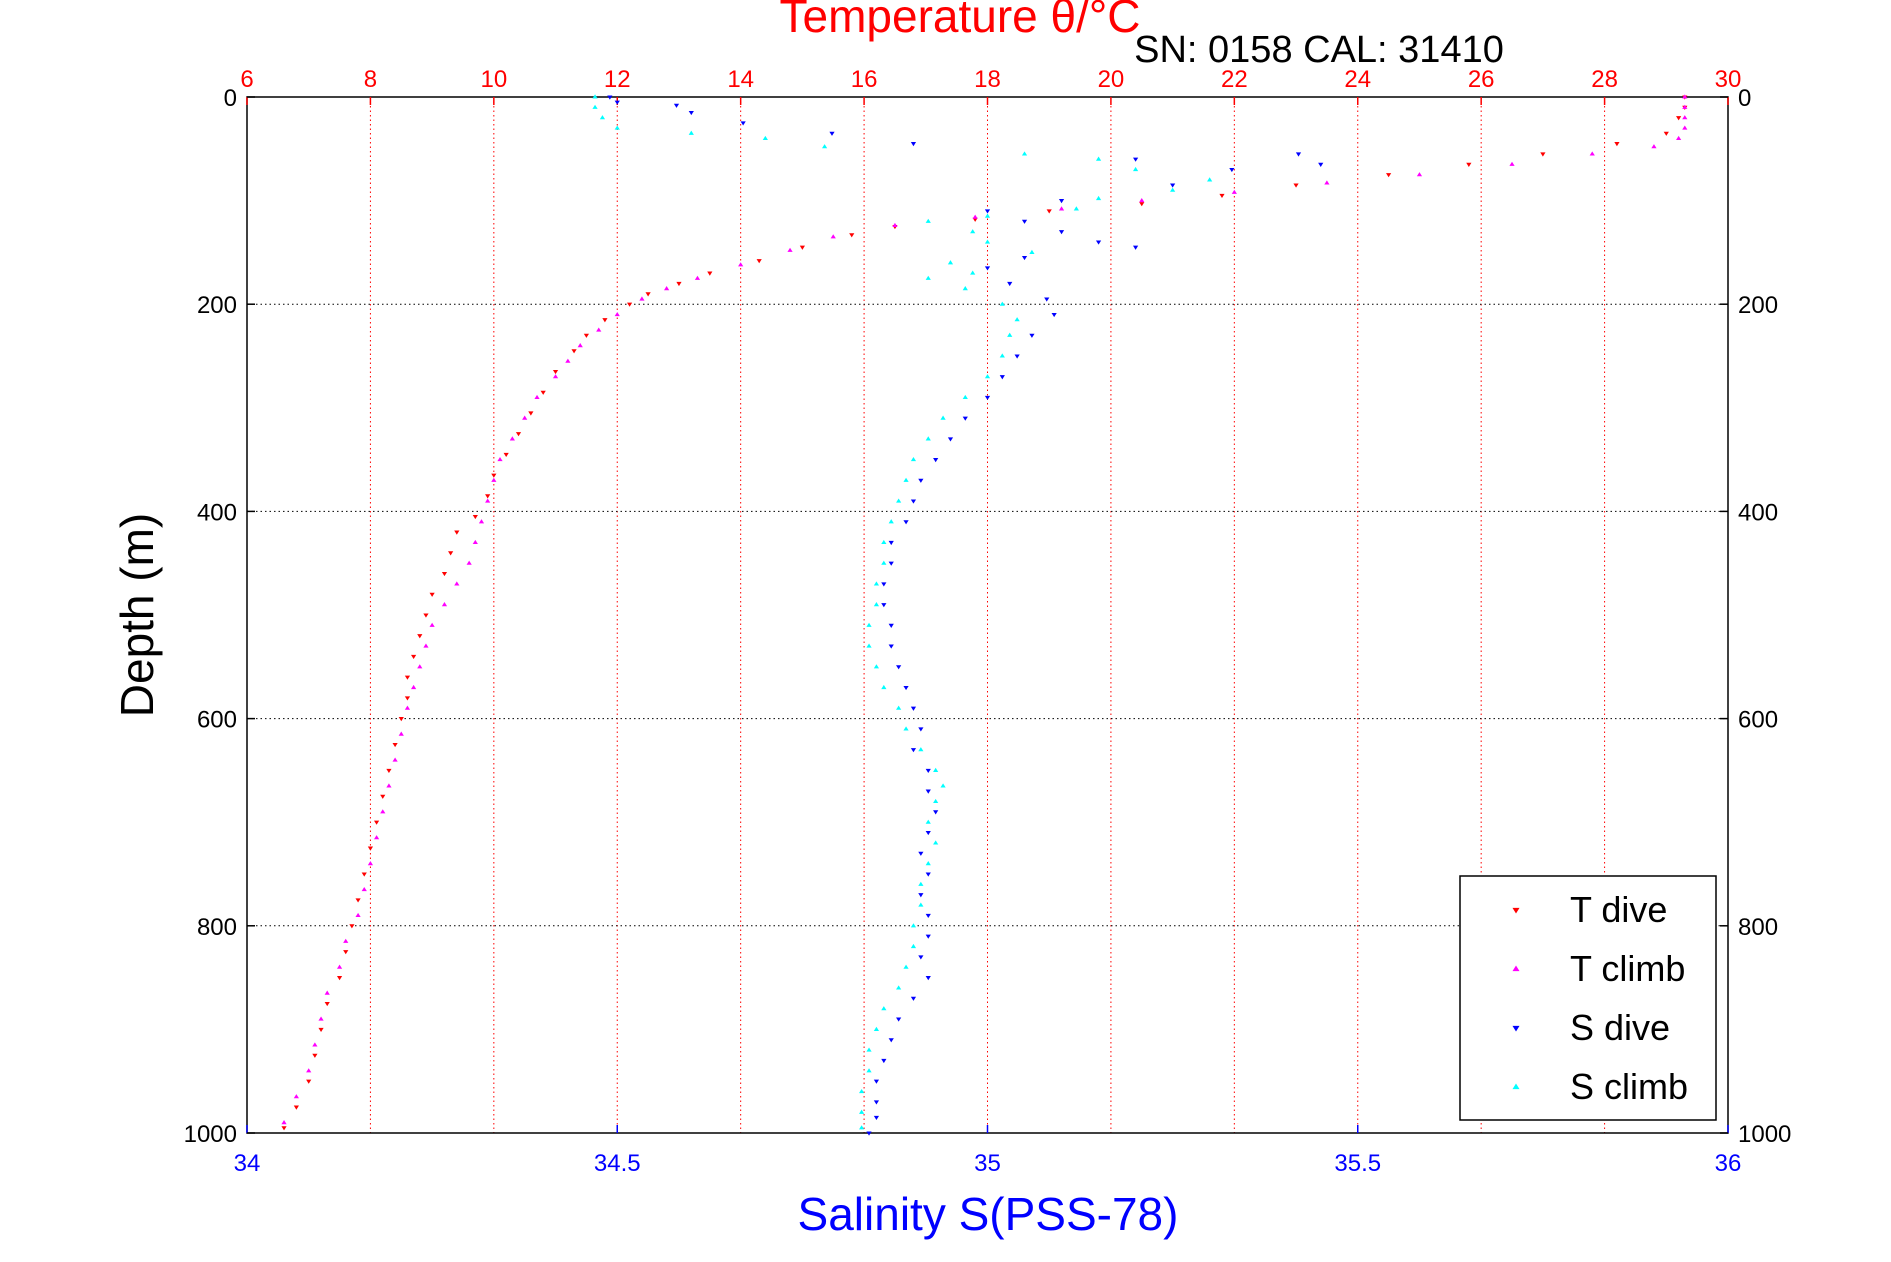 Image resolution: width=1891 pixels, height=1262 pixels. What do you see at coordinates (1516, 910) in the screenshot?
I see `legend-marker-t-dive` at bounding box center [1516, 910].